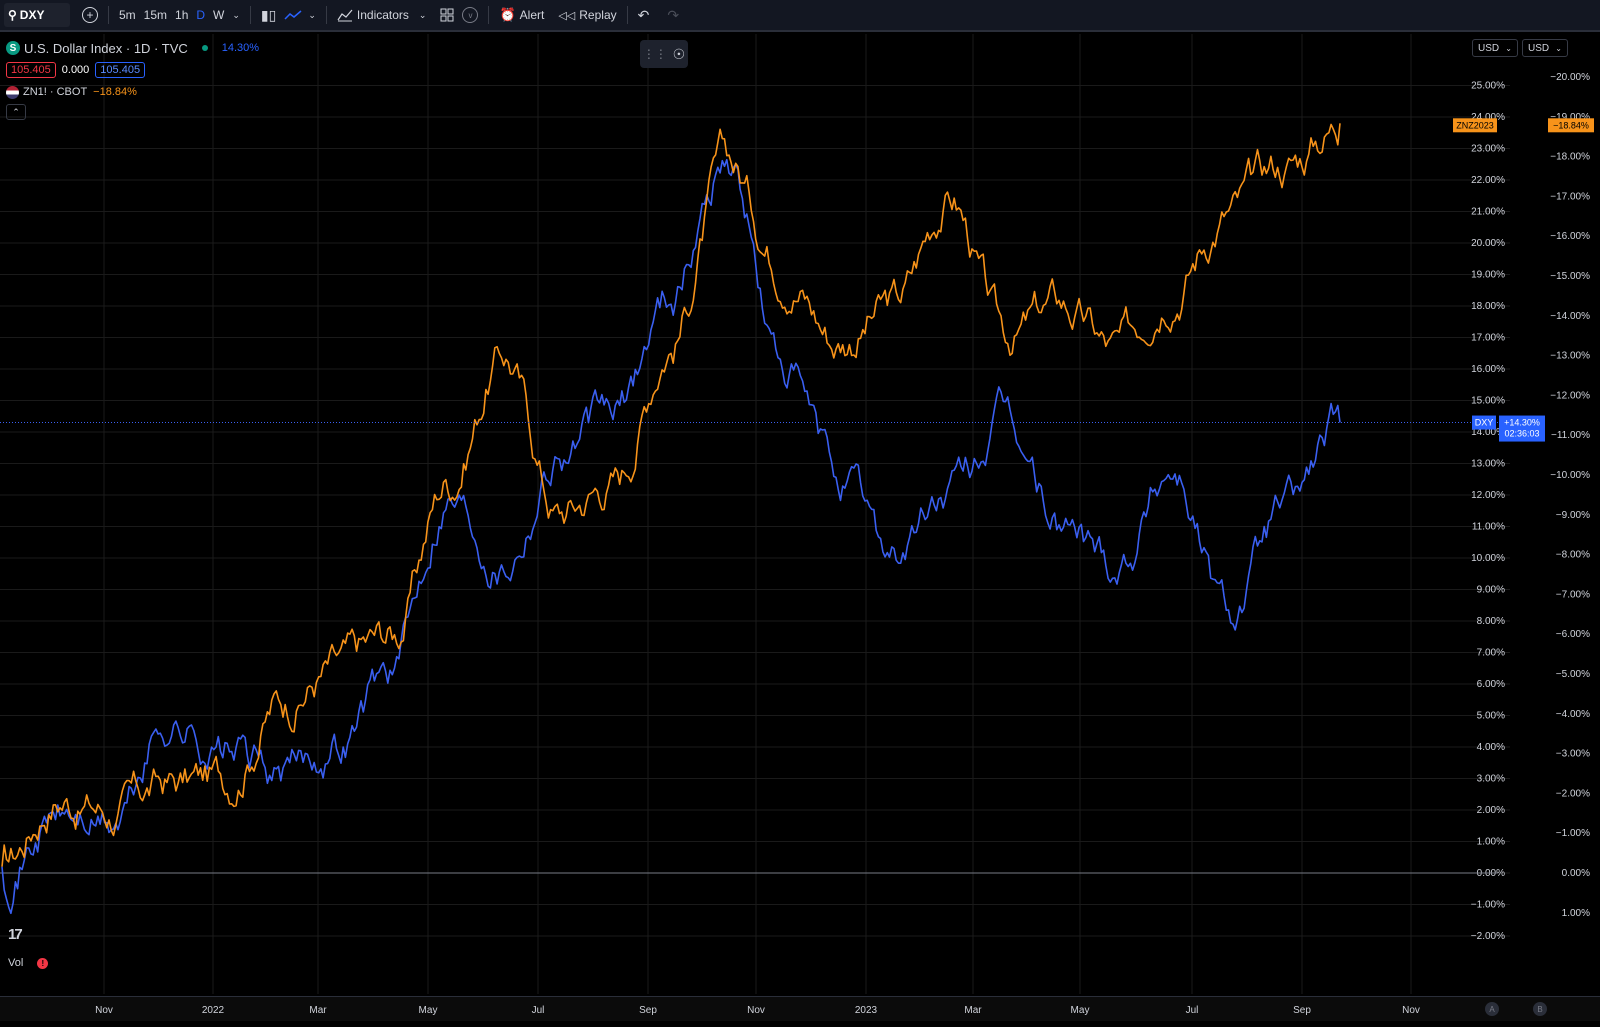 Image resolution: width=1600 pixels, height=1027 pixels. I want to click on auto-scale-button: A, so click(1492, 1009).